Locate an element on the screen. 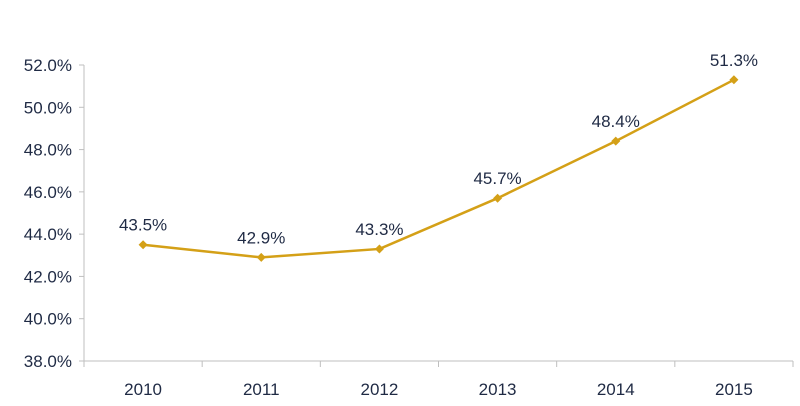 Image resolution: width=800 pixels, height=406 pixels. x-axis: 2010 2011 2012 2013 2014 2015 is located at coordinates (438, 379).